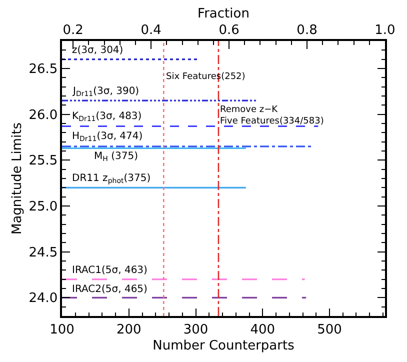  I want to click on series-label: H$_{Dr11}$(3σ, 474), so click(107, 137).